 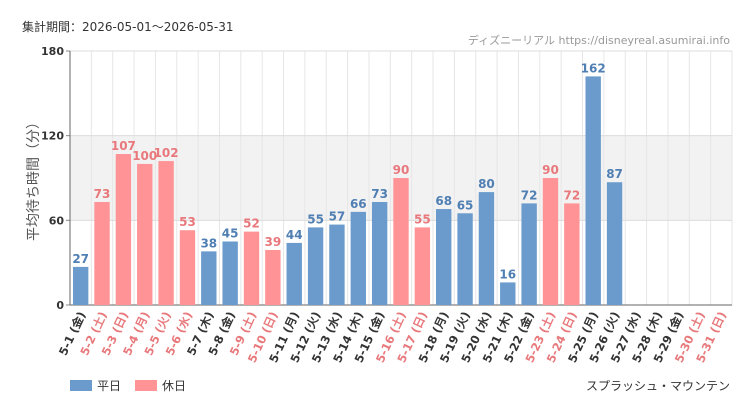 I want to click on y-axis-label: 平均待ち時間（分）, so click(x=34, y=178).